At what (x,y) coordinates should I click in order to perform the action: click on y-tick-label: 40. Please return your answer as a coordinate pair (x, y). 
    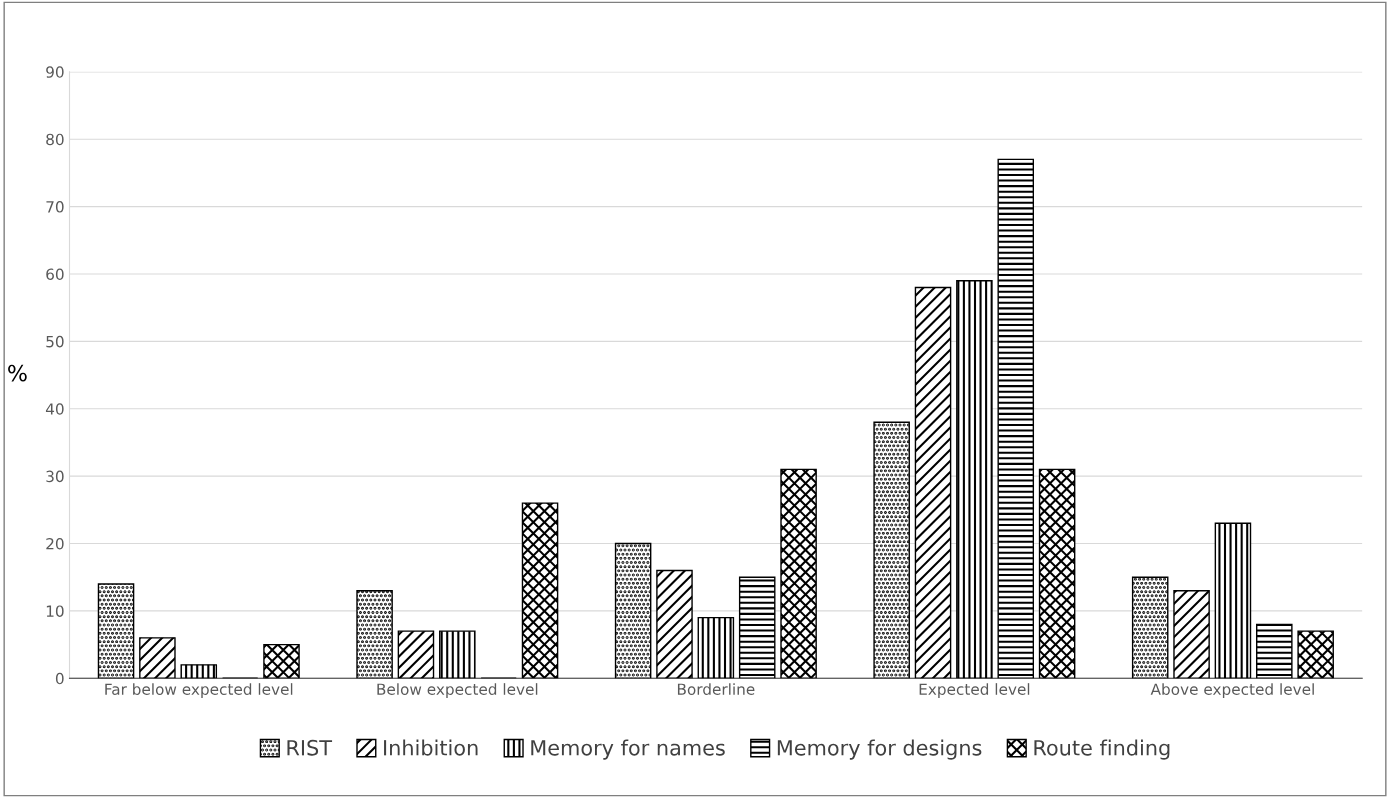
    Looking at the image, I should click on (54, 409).